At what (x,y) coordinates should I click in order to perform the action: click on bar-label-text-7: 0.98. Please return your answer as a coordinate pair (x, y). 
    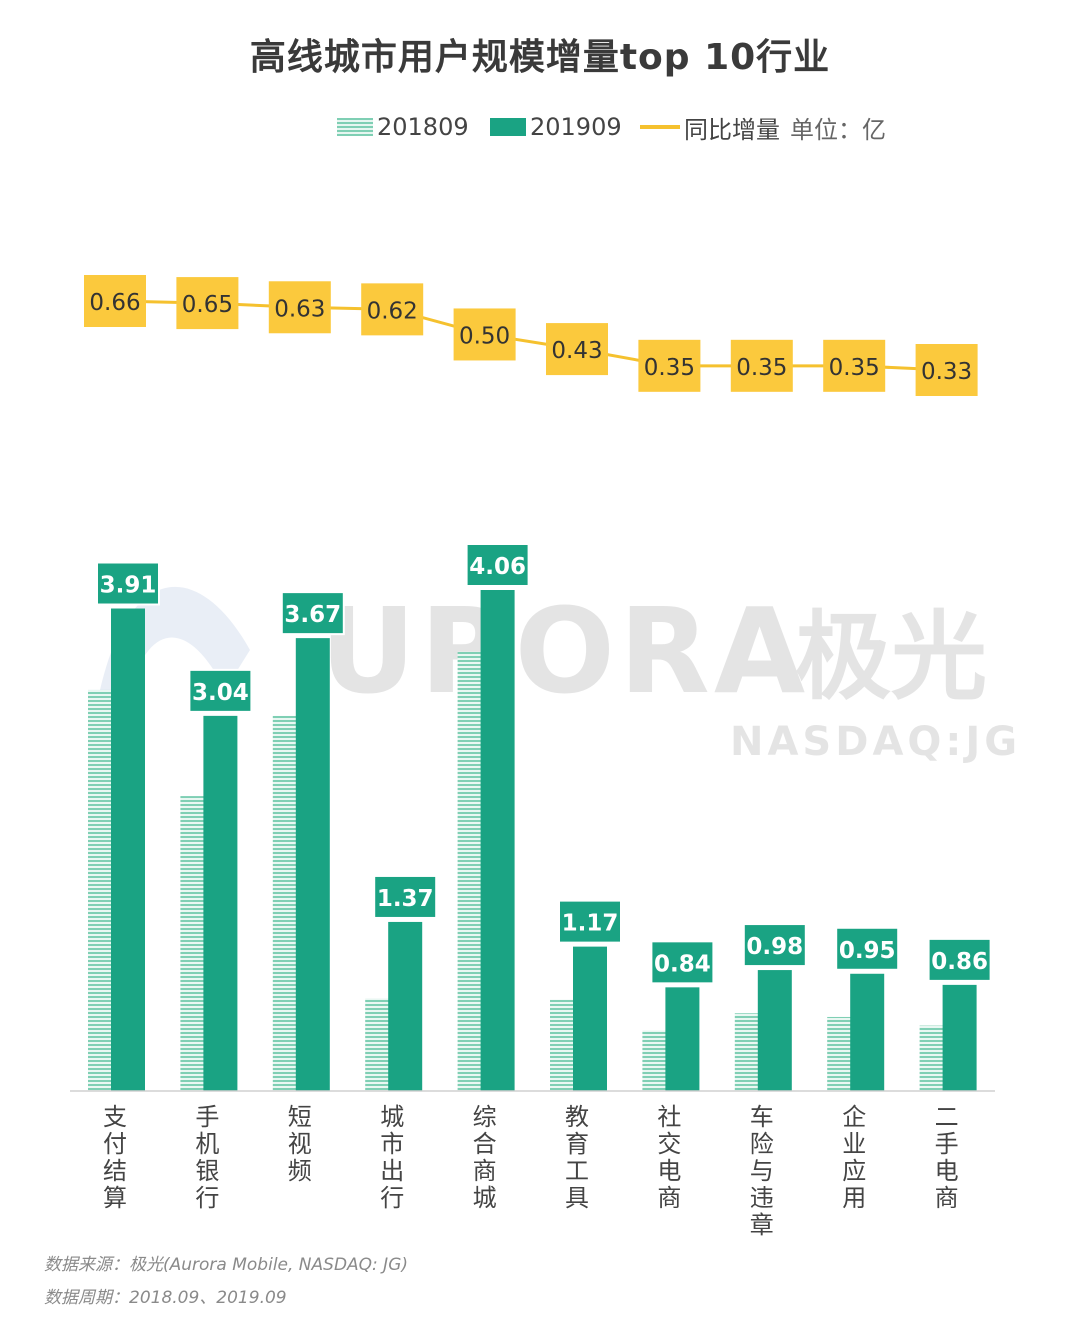
    Looking at the image, I should click on (774, 947).